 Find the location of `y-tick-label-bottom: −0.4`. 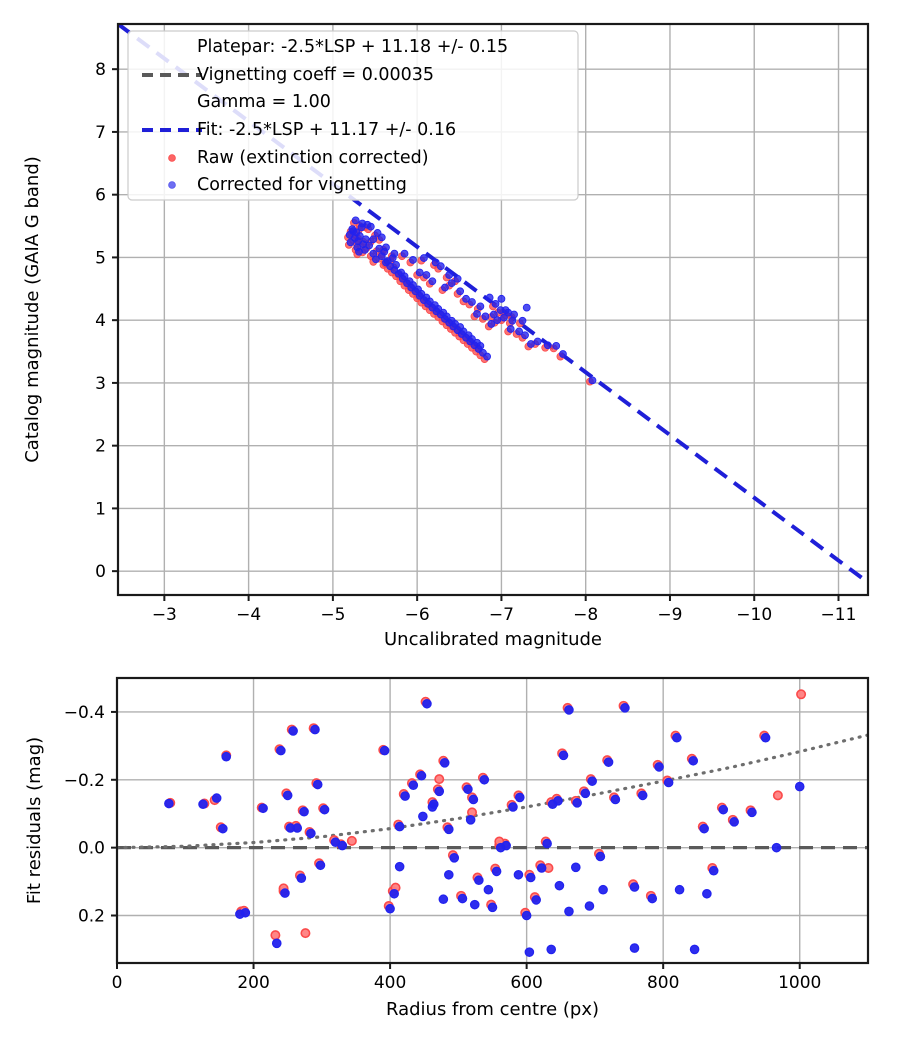

y-tick-label-bottom: −0.4 is located at coordinates (84, 713).